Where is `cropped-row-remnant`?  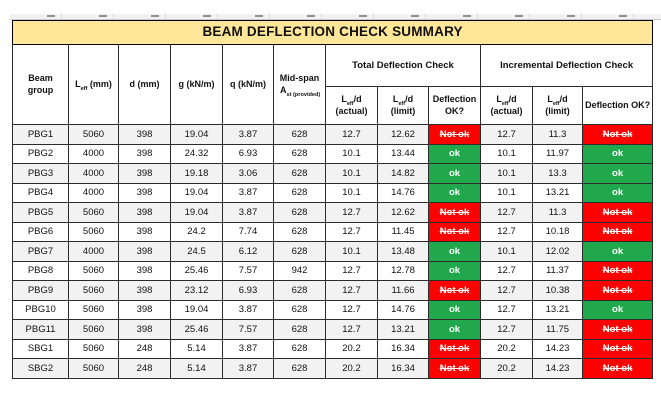 cropped-row-remnant is located at coordinates (335, 17).